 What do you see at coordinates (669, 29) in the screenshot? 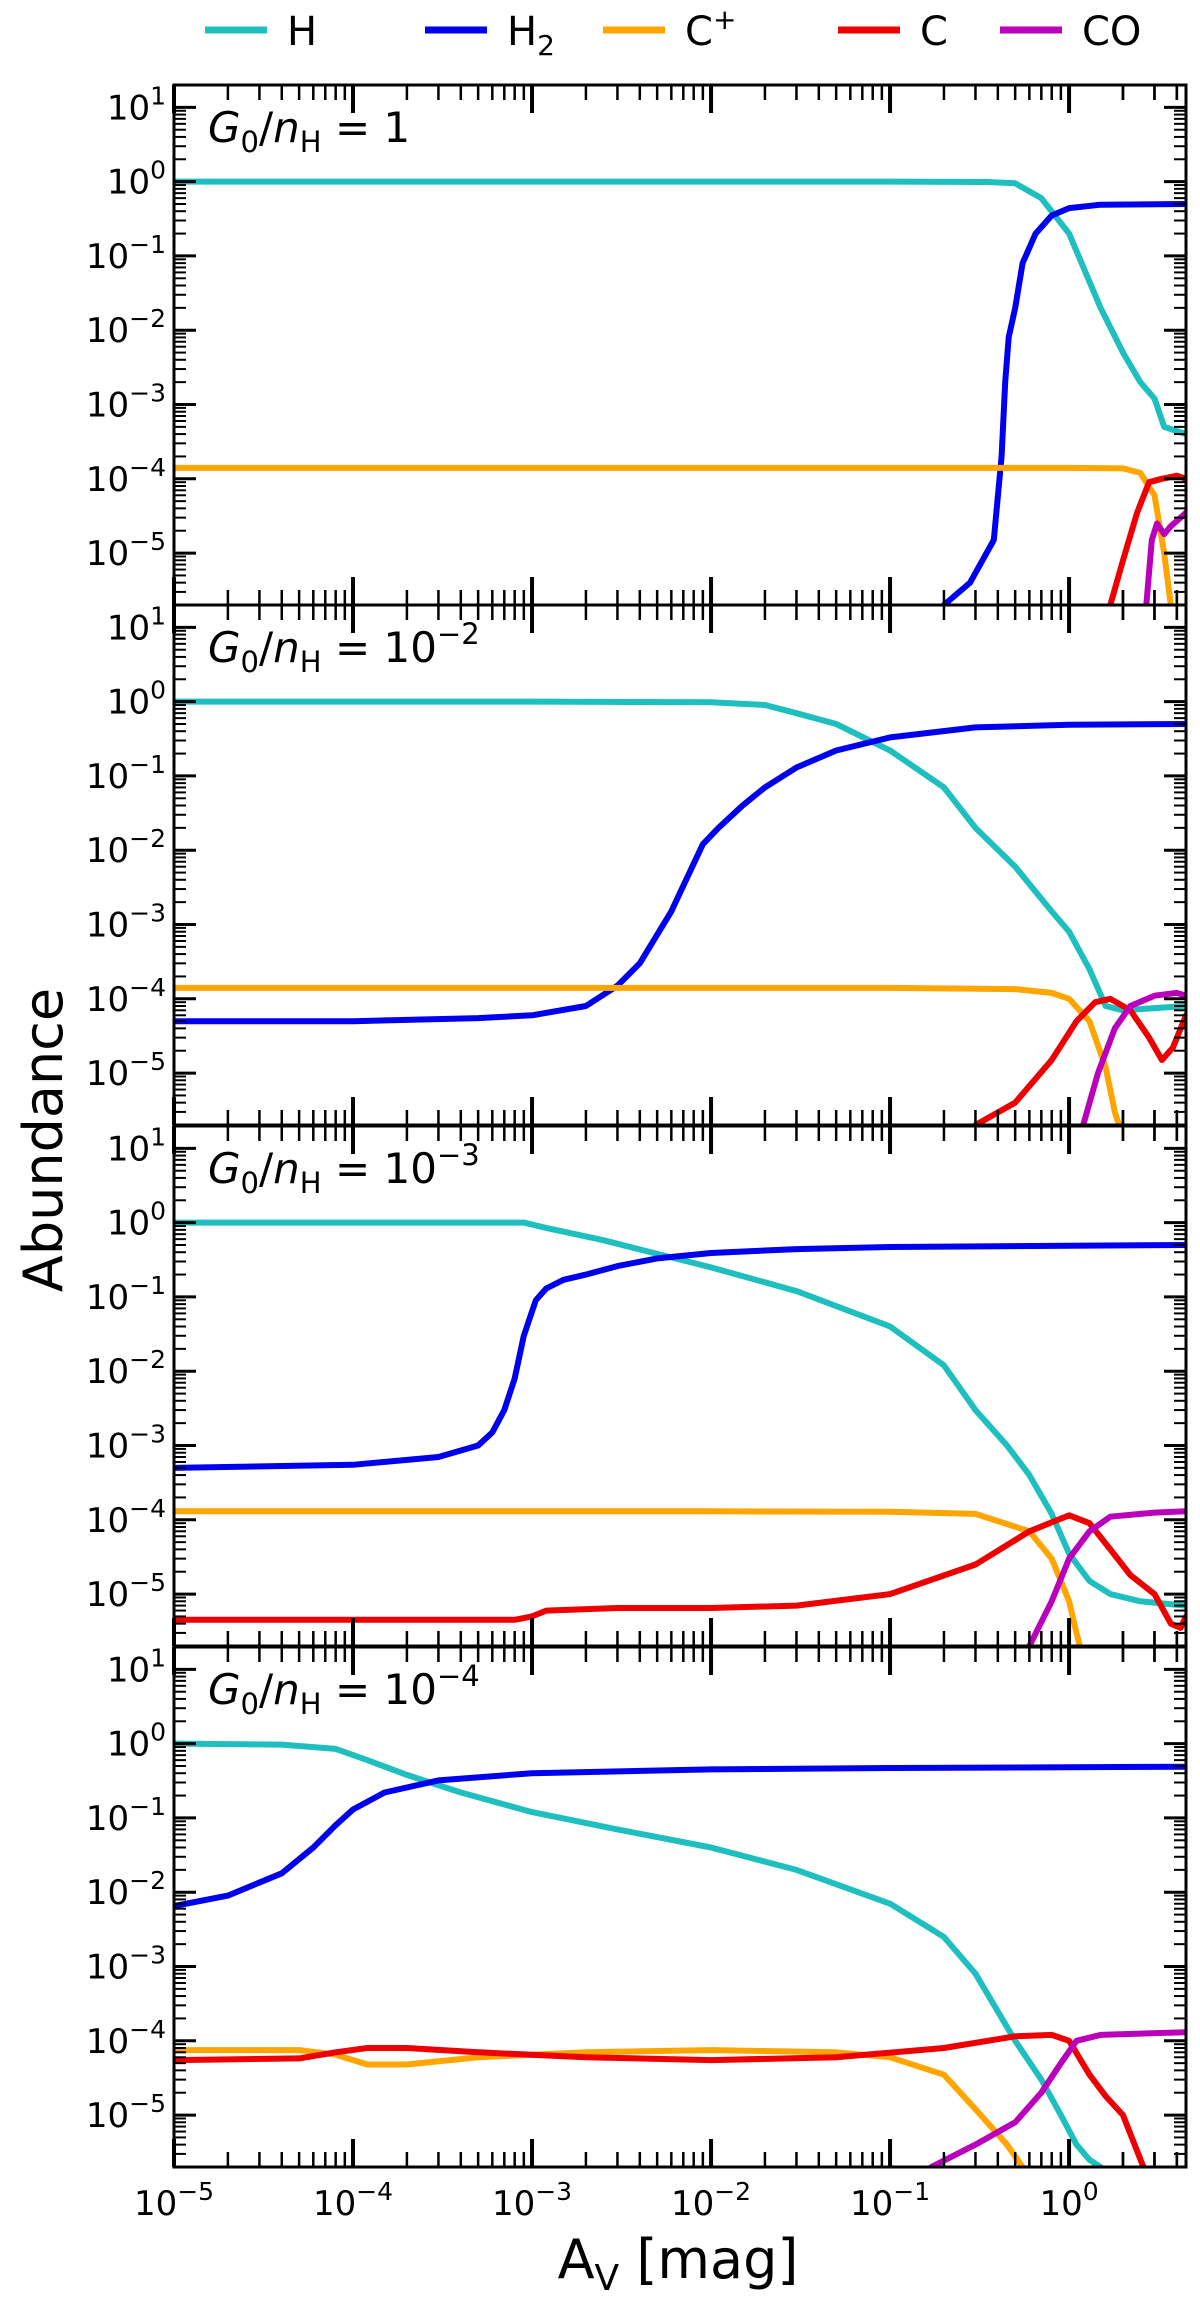
I see `legend-entry: C+` at bounding box center [669, 29].